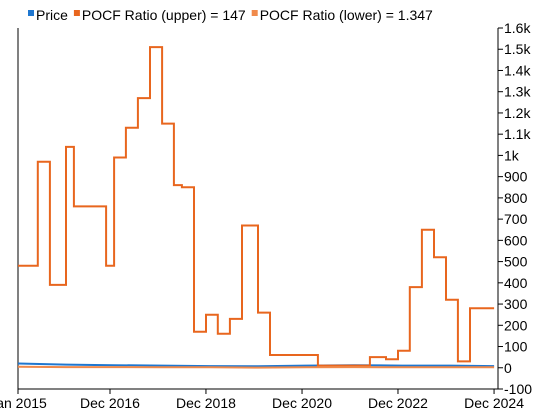 The height and width of the screenshot is (420, 540). What do you see at coordinates (110, 403) in the screenshot?
I see `x-tick-label: Dec 2016` at bounding box center [110, 403].